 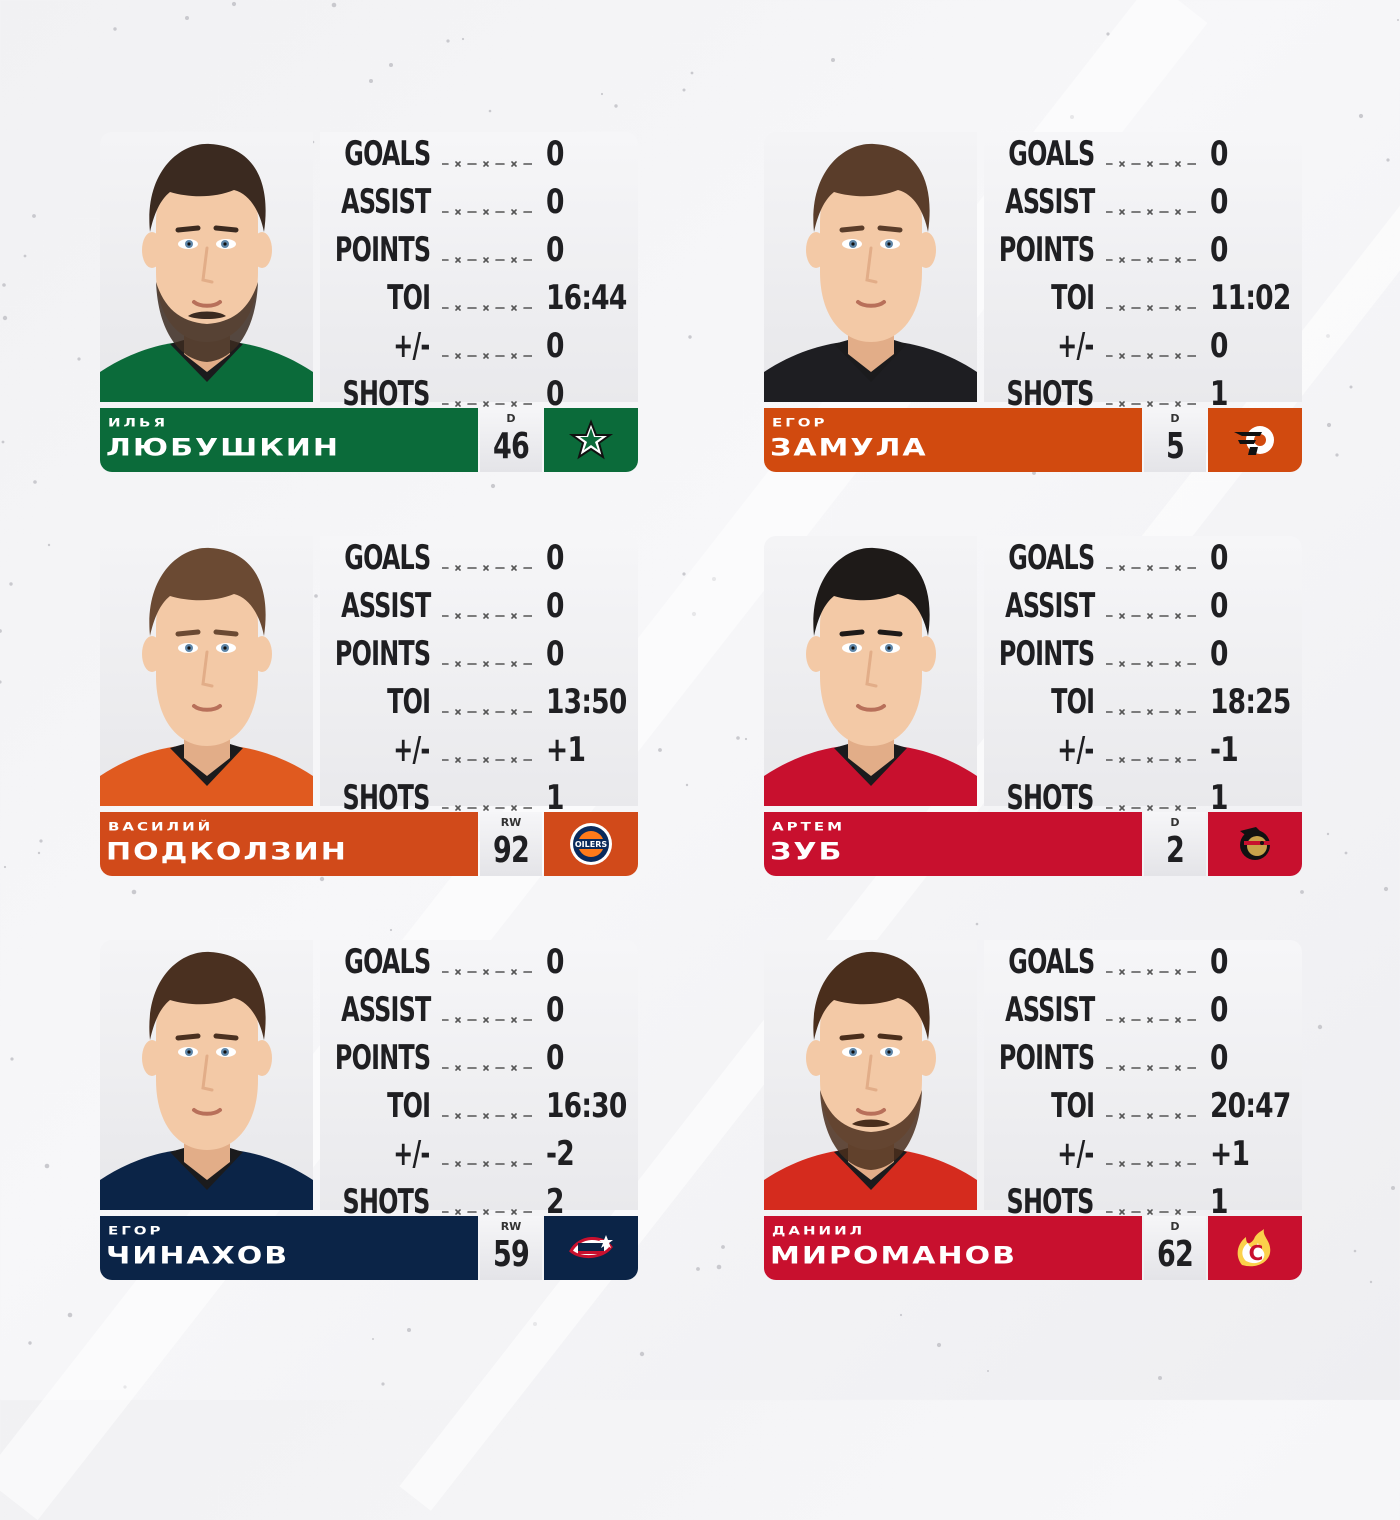 I want to click on stat-value-plus-minus: +1, so click(x=566, y=750).